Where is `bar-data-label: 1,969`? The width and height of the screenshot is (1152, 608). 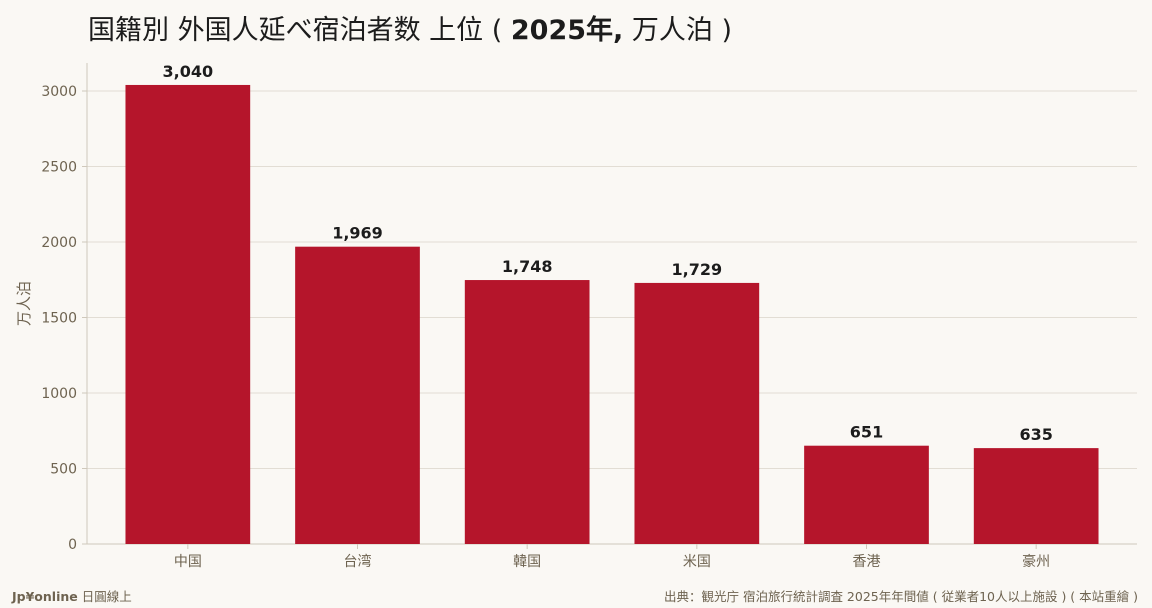 bar-data-label: 1,969 is located at coordinates (357, 233).